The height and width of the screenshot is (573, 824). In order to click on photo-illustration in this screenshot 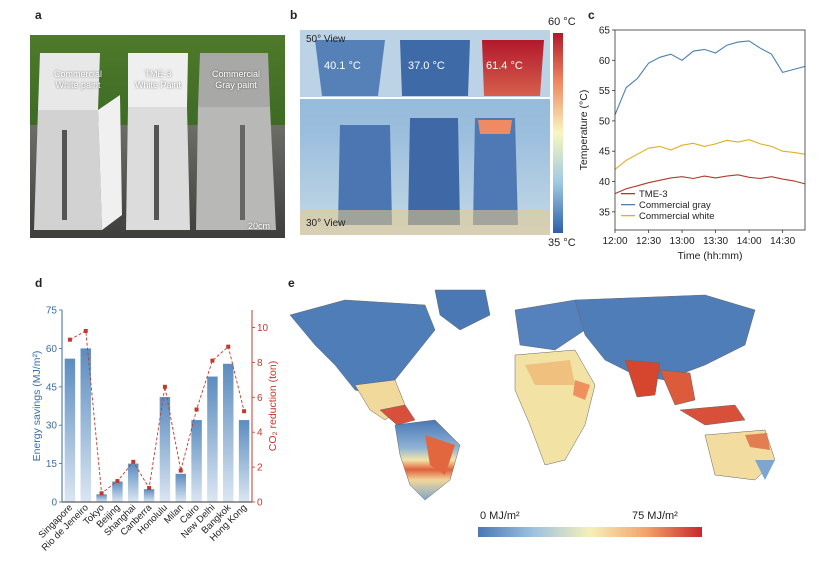, I will do `click(157, 136)`.